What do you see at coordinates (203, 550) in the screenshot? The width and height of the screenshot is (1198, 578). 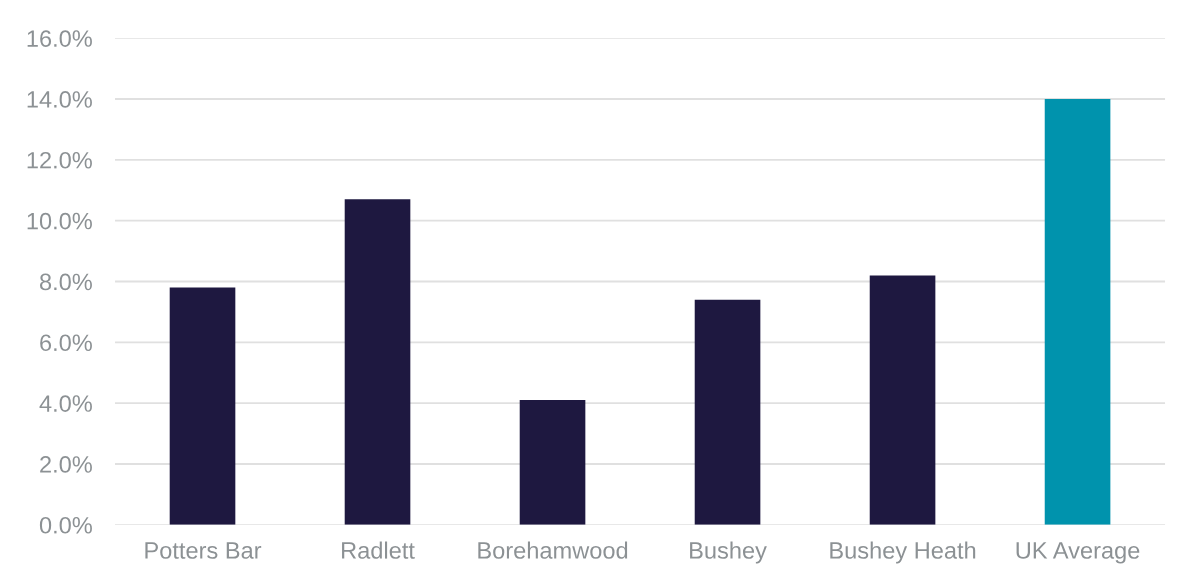 I see `x-tick-label: Potters Bar` at bounding box center [203, 550].